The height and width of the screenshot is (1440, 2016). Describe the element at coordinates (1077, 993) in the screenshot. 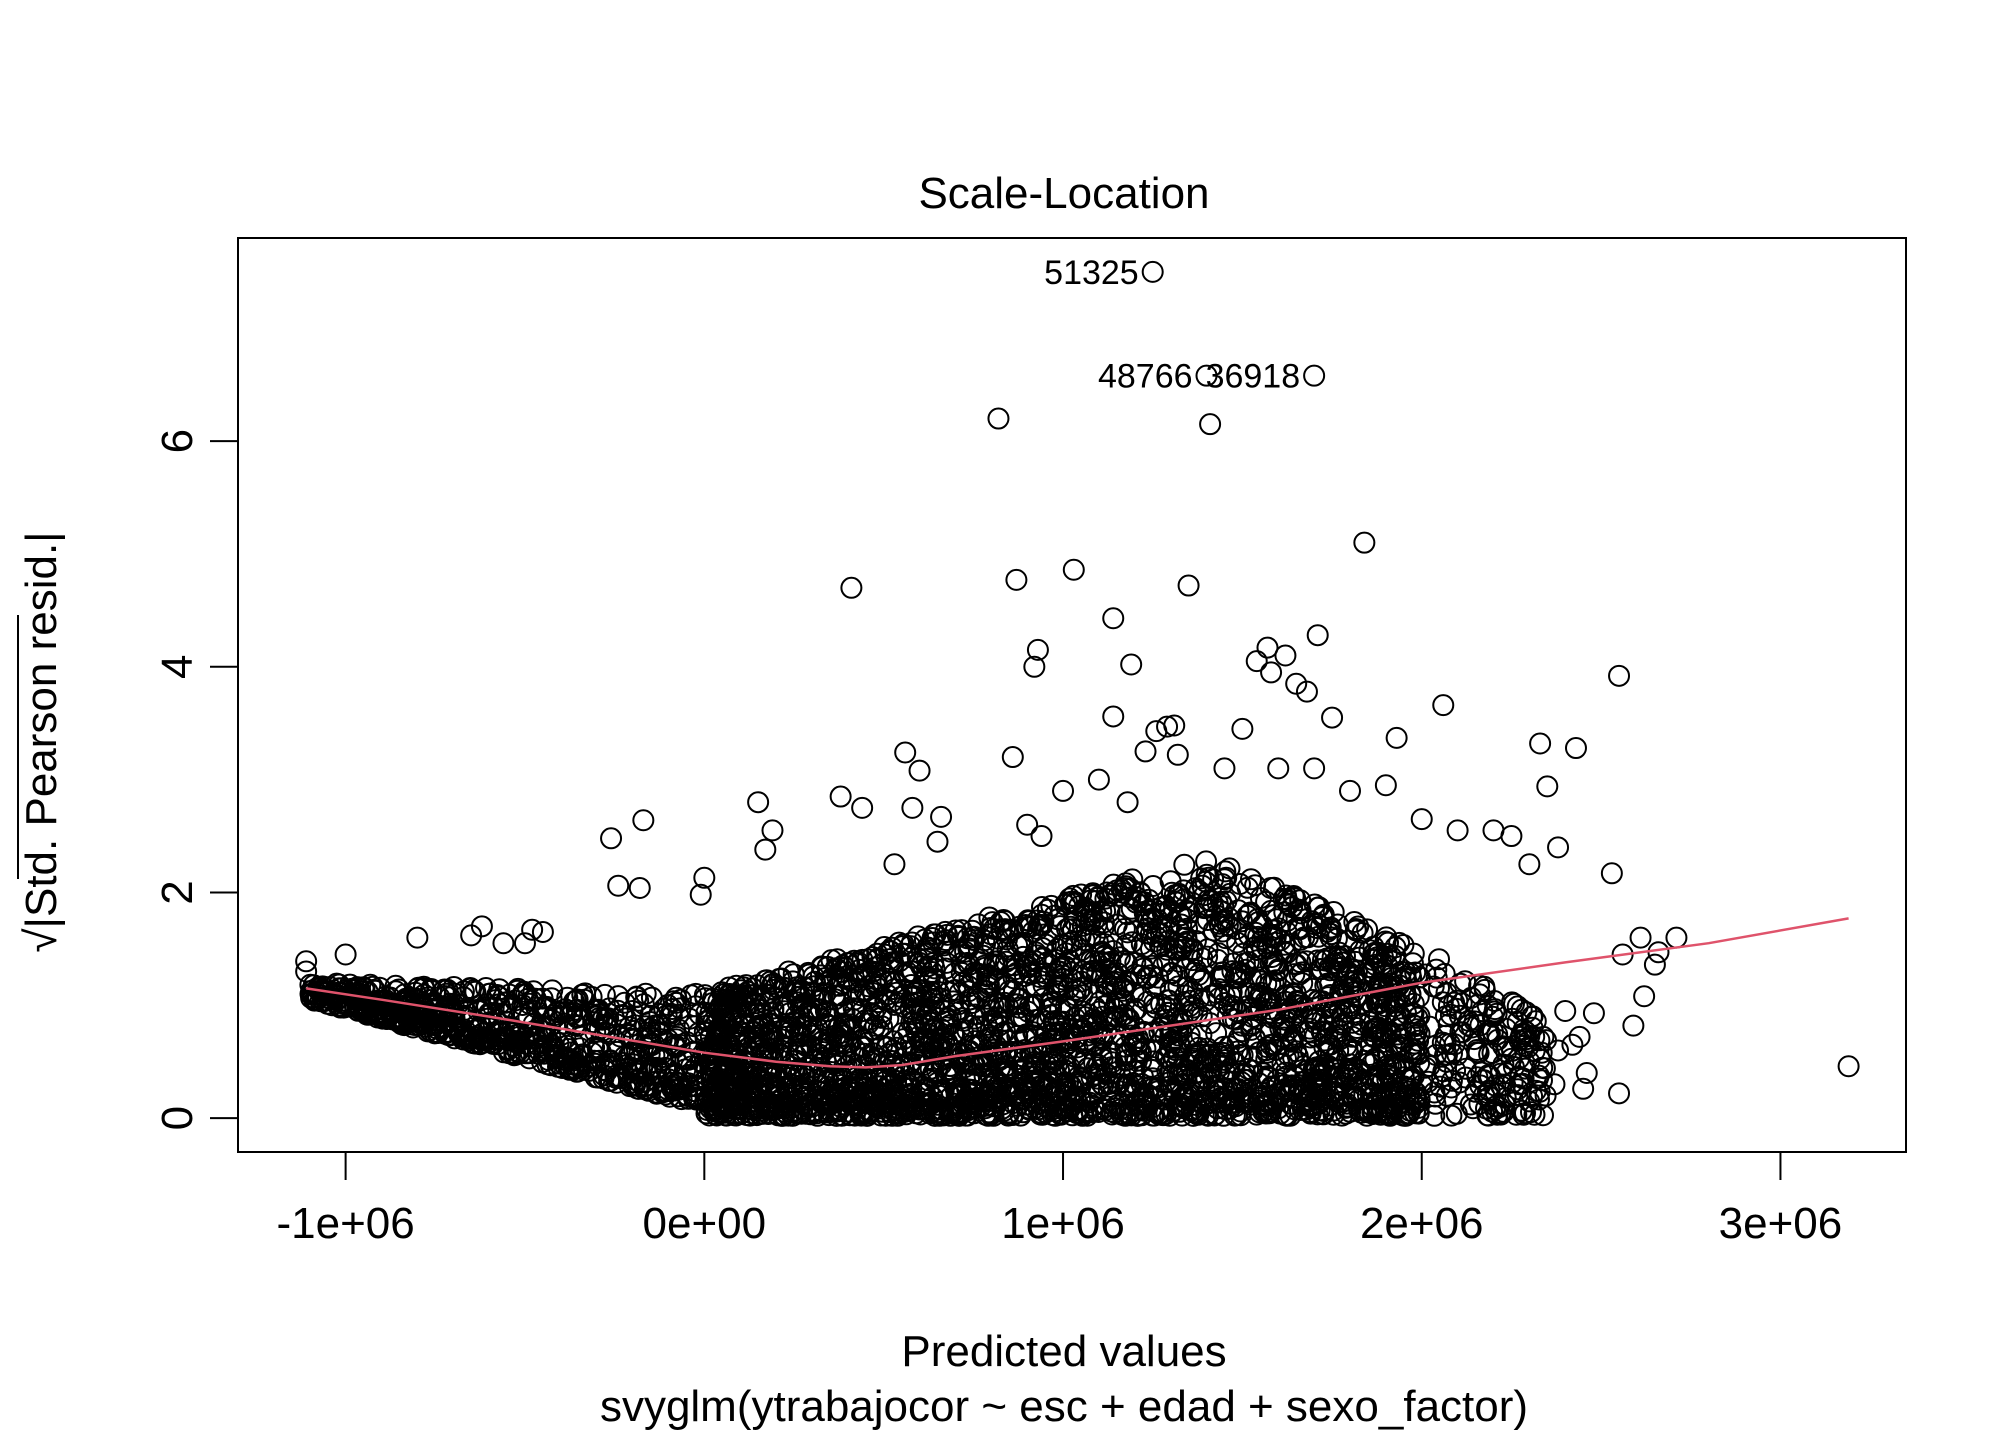

I see `smooth-line` at that location.